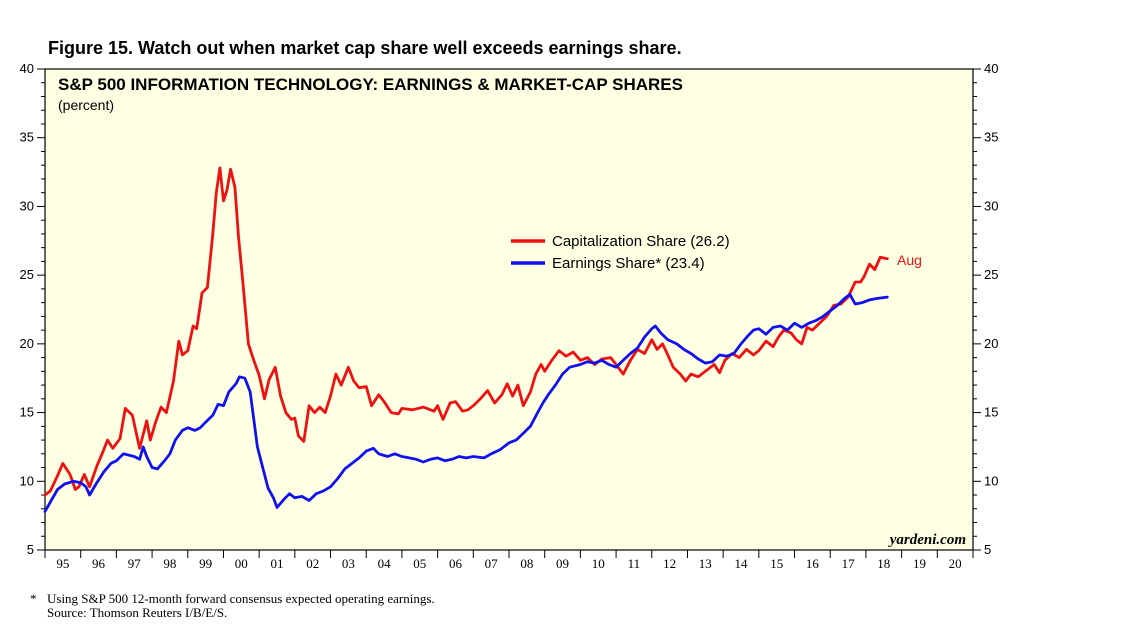  Describe the element at coordinates (312, 563) in the screenshot. I see `x-tick-label: 02` at that location.